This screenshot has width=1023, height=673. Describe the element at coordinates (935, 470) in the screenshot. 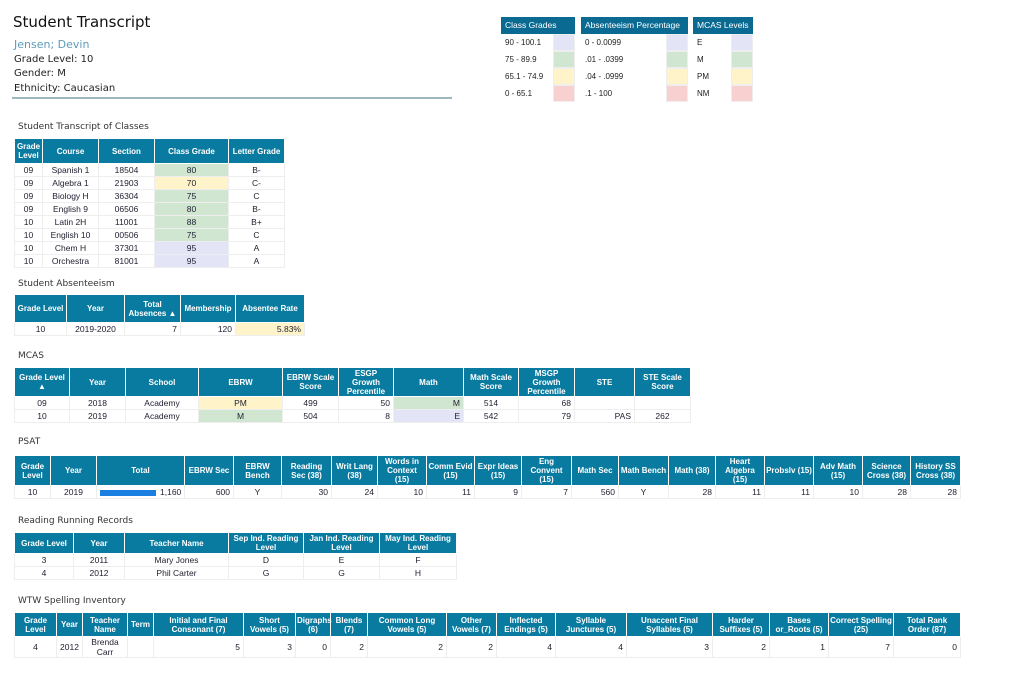

I see `column-header: History SS Cross (38)` at that location.